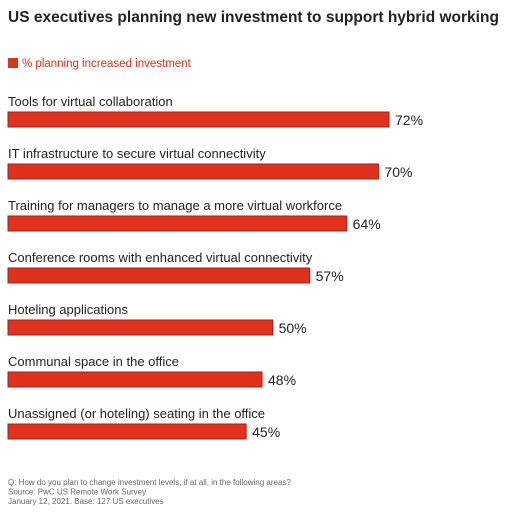  What do you see at coordinates (409, 120) in the screenshot?
I see `value-label: 72%` at bounding box center [409, 120].